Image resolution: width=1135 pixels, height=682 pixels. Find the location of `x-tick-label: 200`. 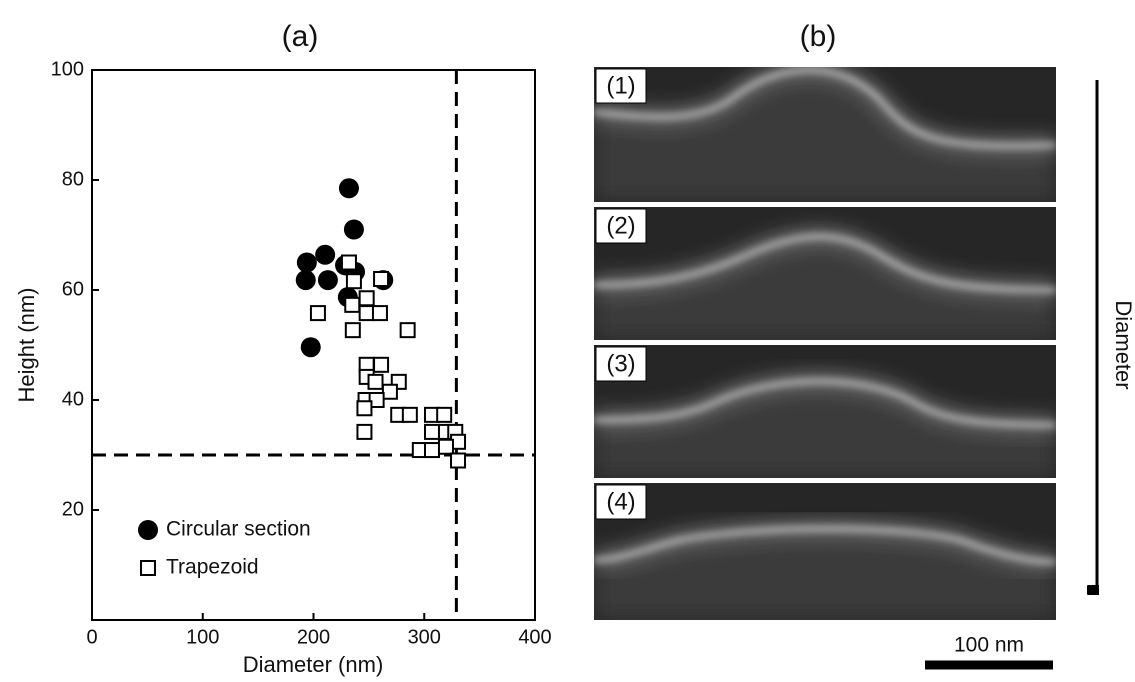

x-tick-label: 200 is located at coordinates (313, 637).